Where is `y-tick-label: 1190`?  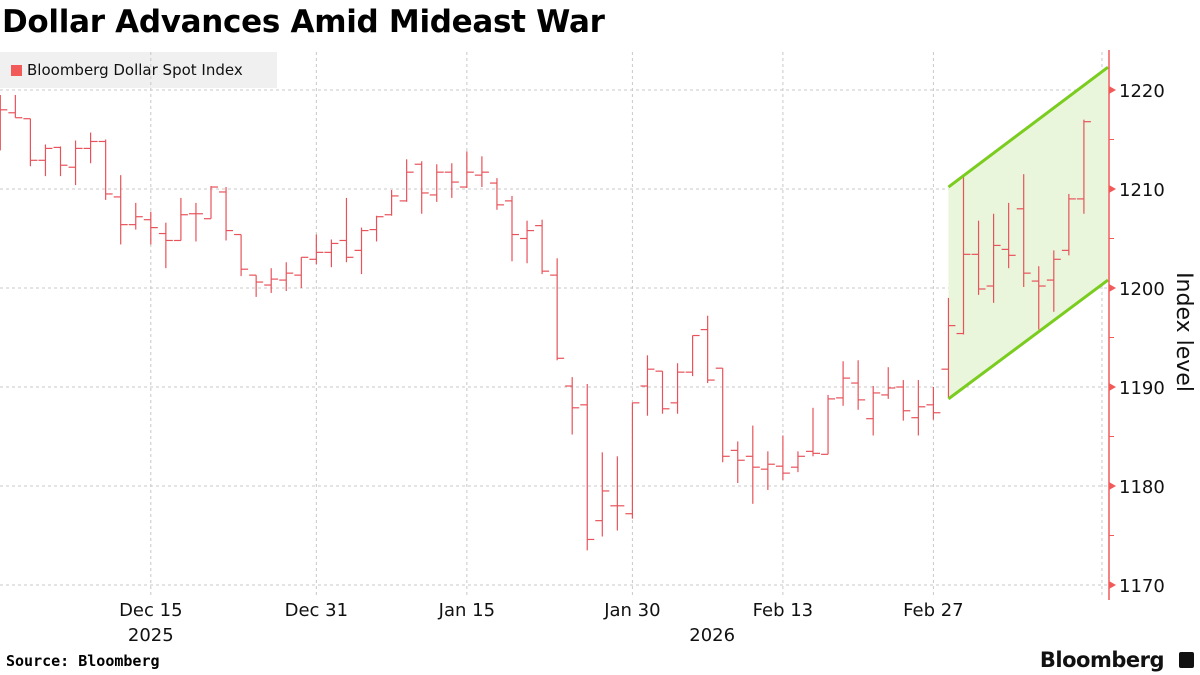
y-tick-label: 1190 is located at coordinates (1142, 388).